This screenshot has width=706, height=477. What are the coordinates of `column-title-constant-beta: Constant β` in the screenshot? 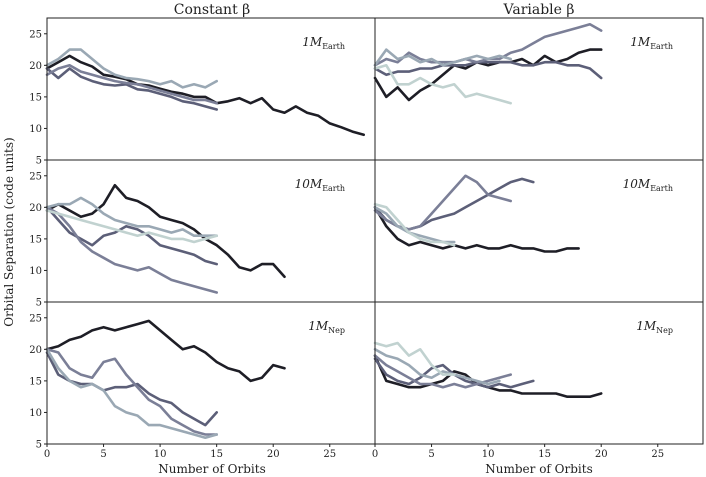 It's located at (212, 10).